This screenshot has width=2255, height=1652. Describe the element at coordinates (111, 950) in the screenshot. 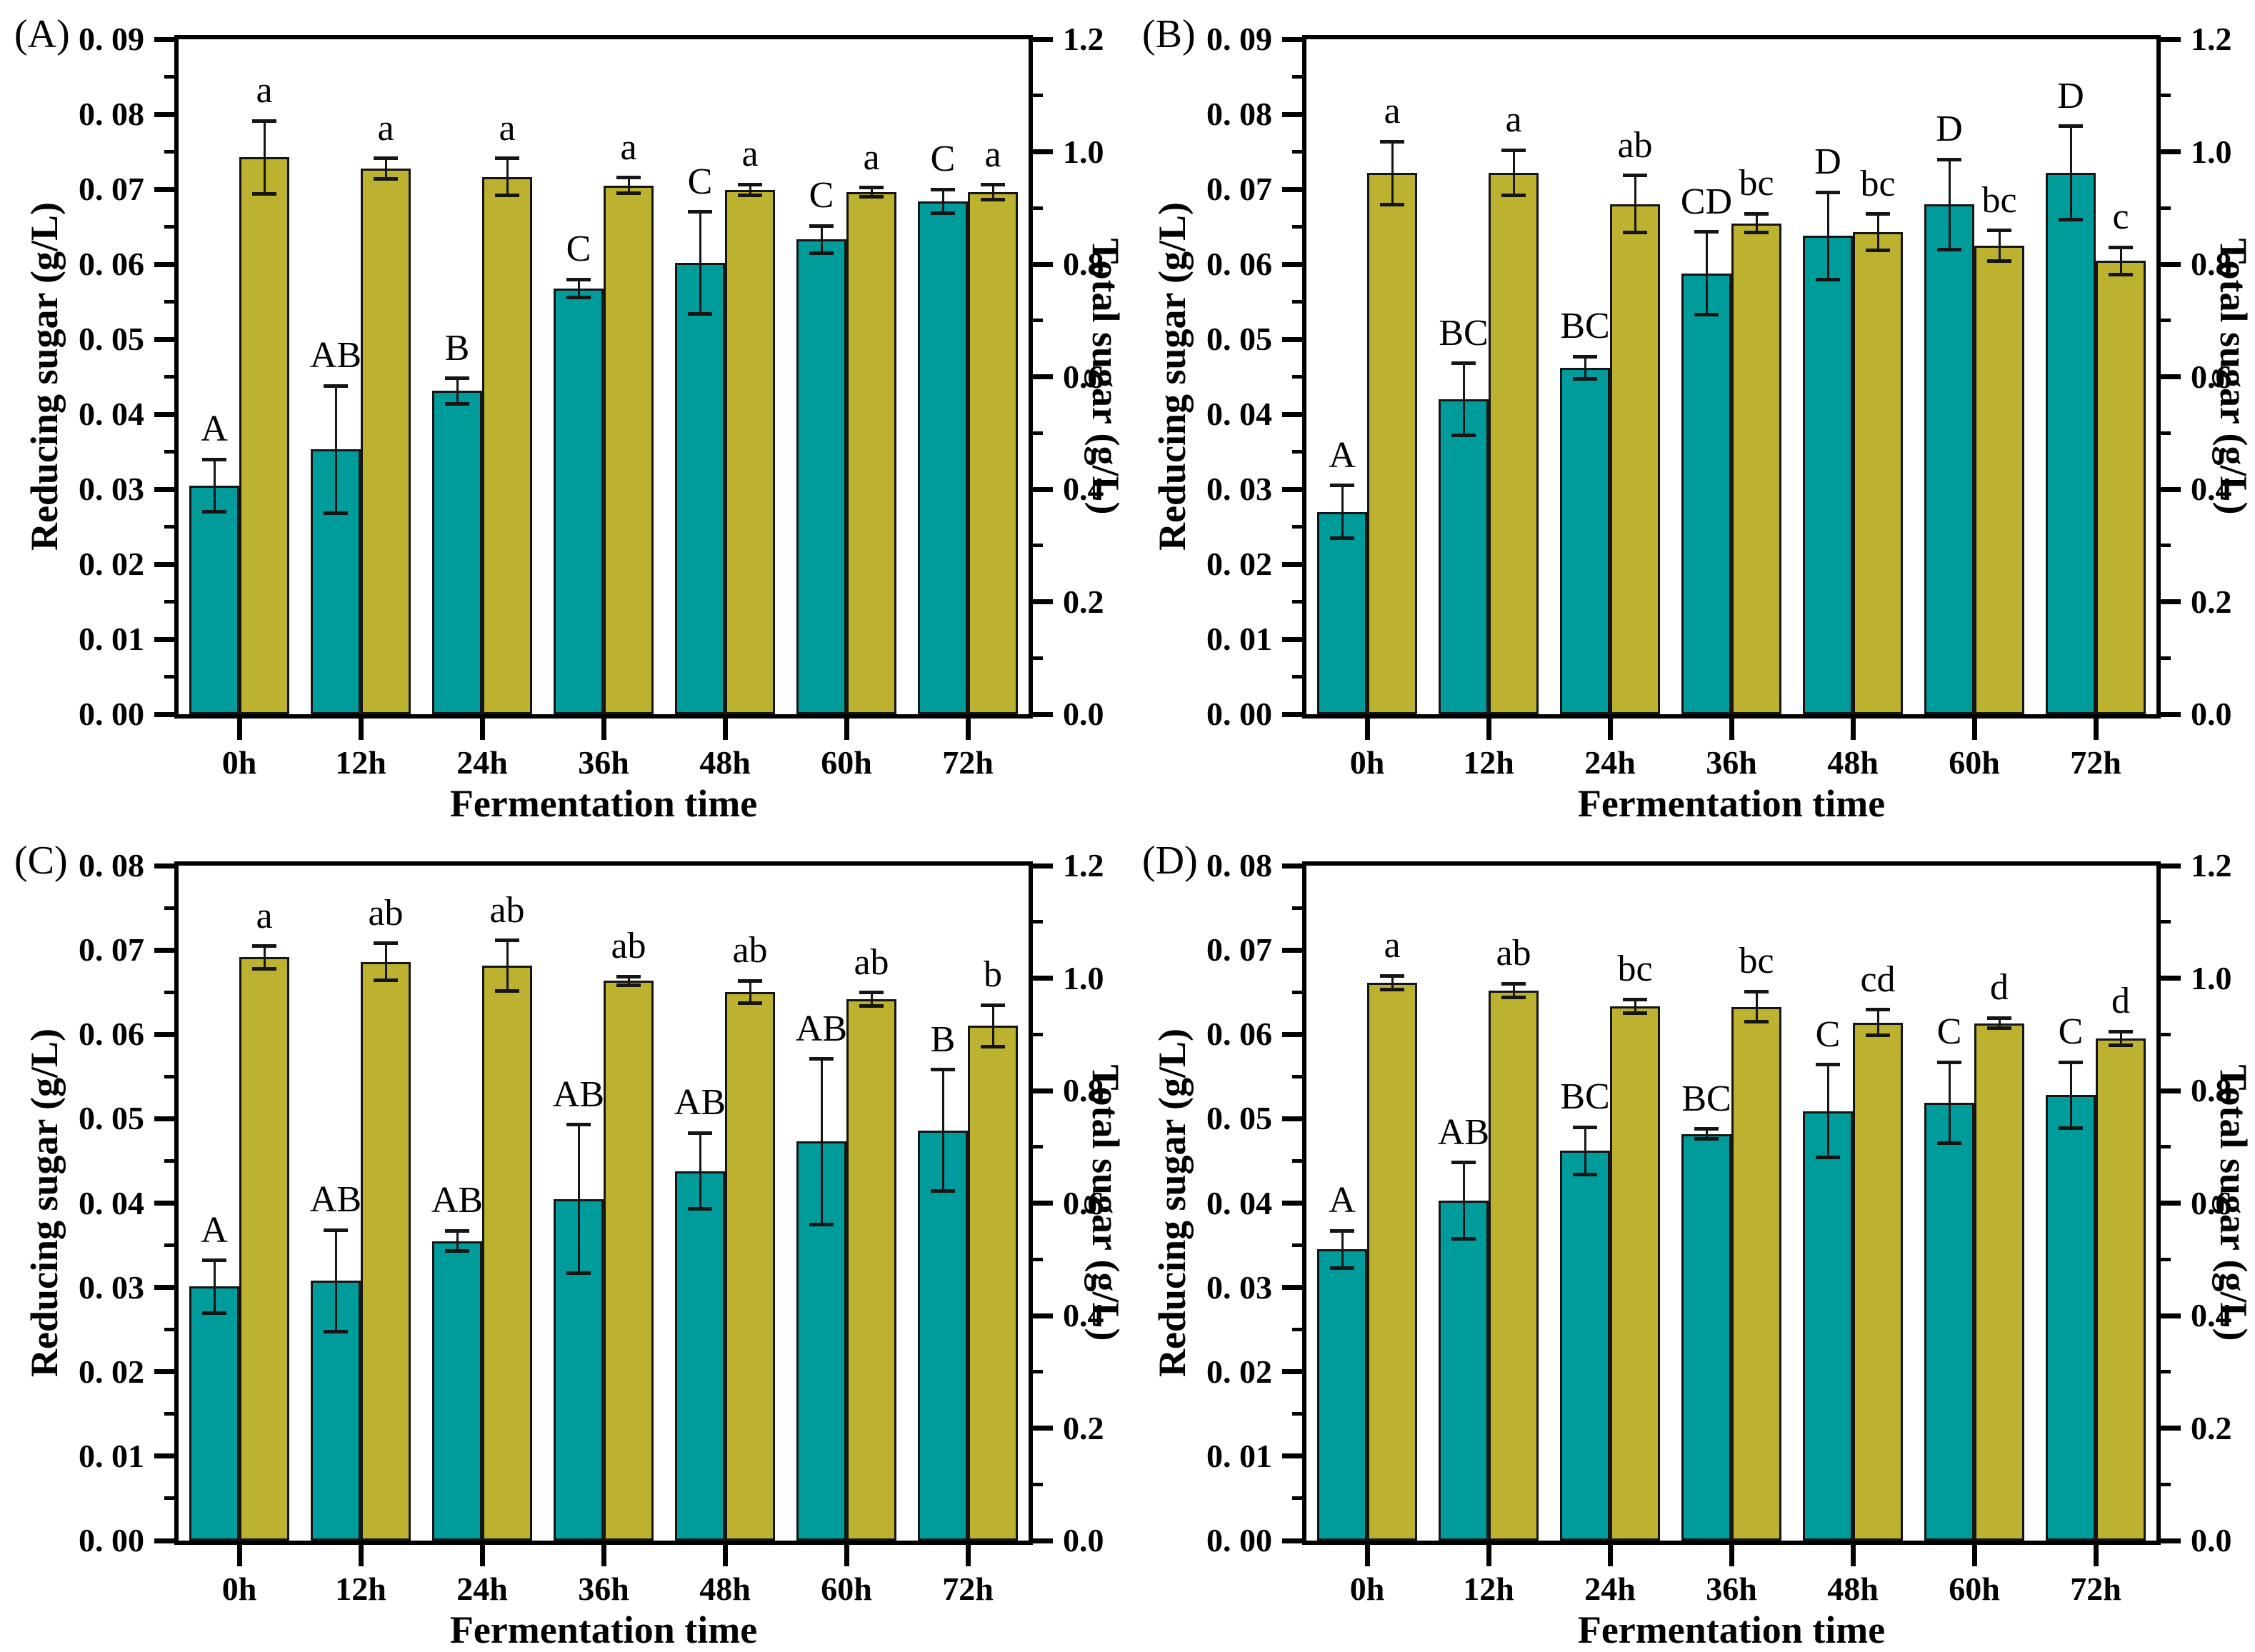

I see `left-axis-tick-label: 0. 07` at that location.